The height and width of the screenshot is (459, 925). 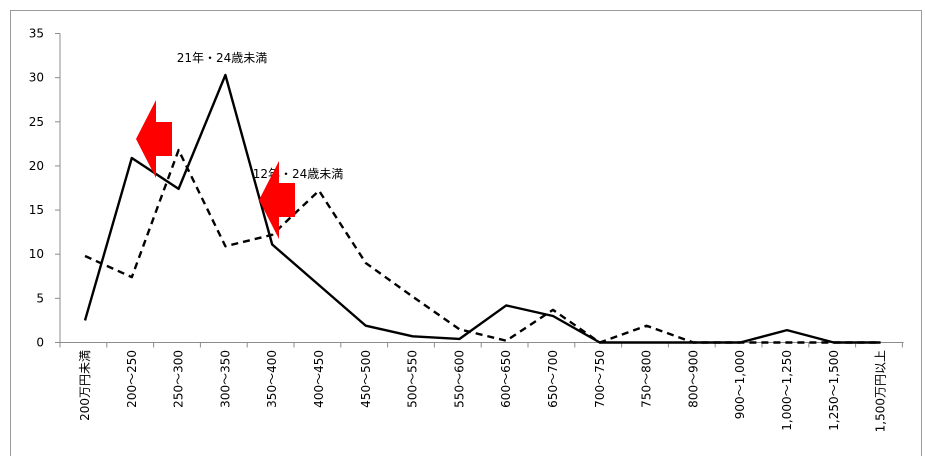 What do you see at coordinates (298, 174) in the screenshot?
I see `series-label-2: 12年・24歳未満` at bounding box center [298, 174].